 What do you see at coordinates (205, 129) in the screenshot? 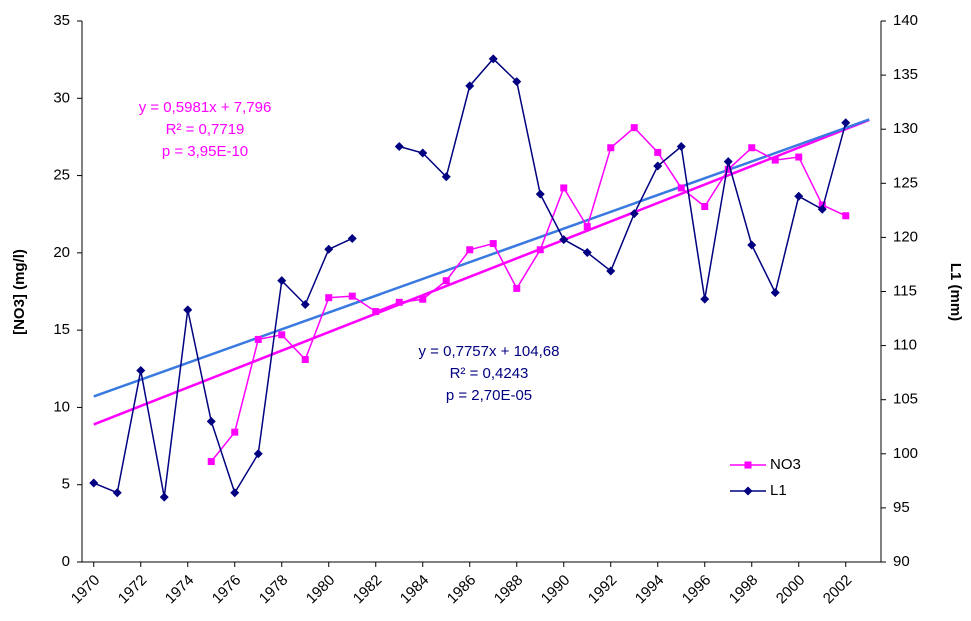
I see `annotation: R² = 0,7719` at bounding box center [205, 129].